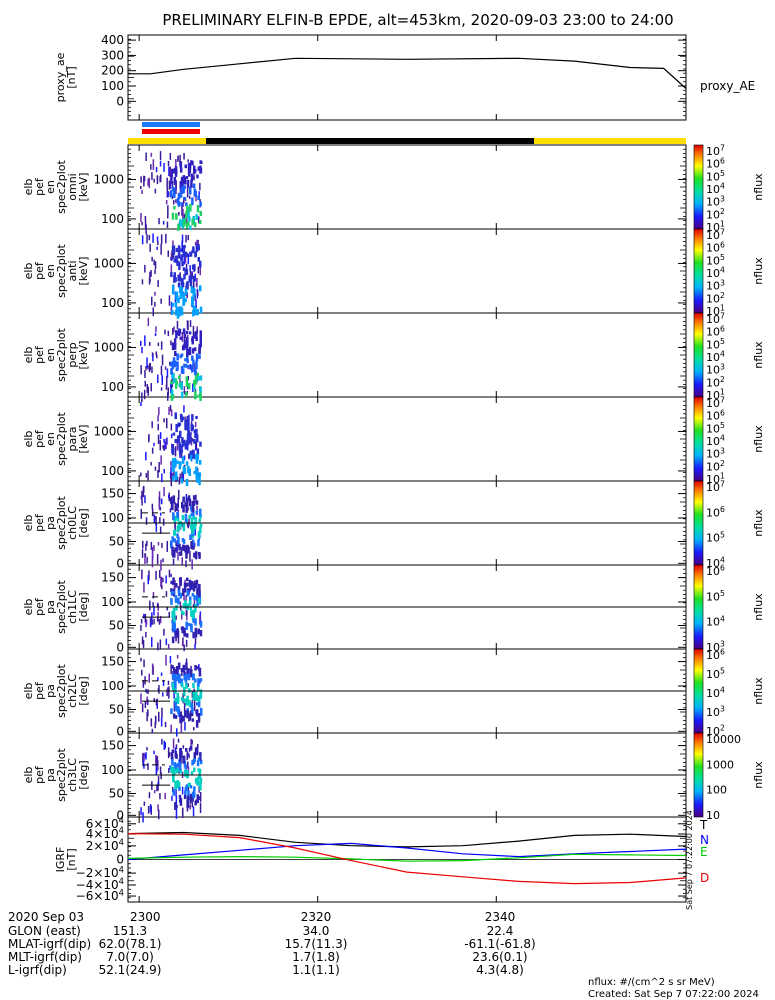 This screenshot has width=775, height=1000. I want to click on colorbar-tick-label: 10³, so click(715, 201).